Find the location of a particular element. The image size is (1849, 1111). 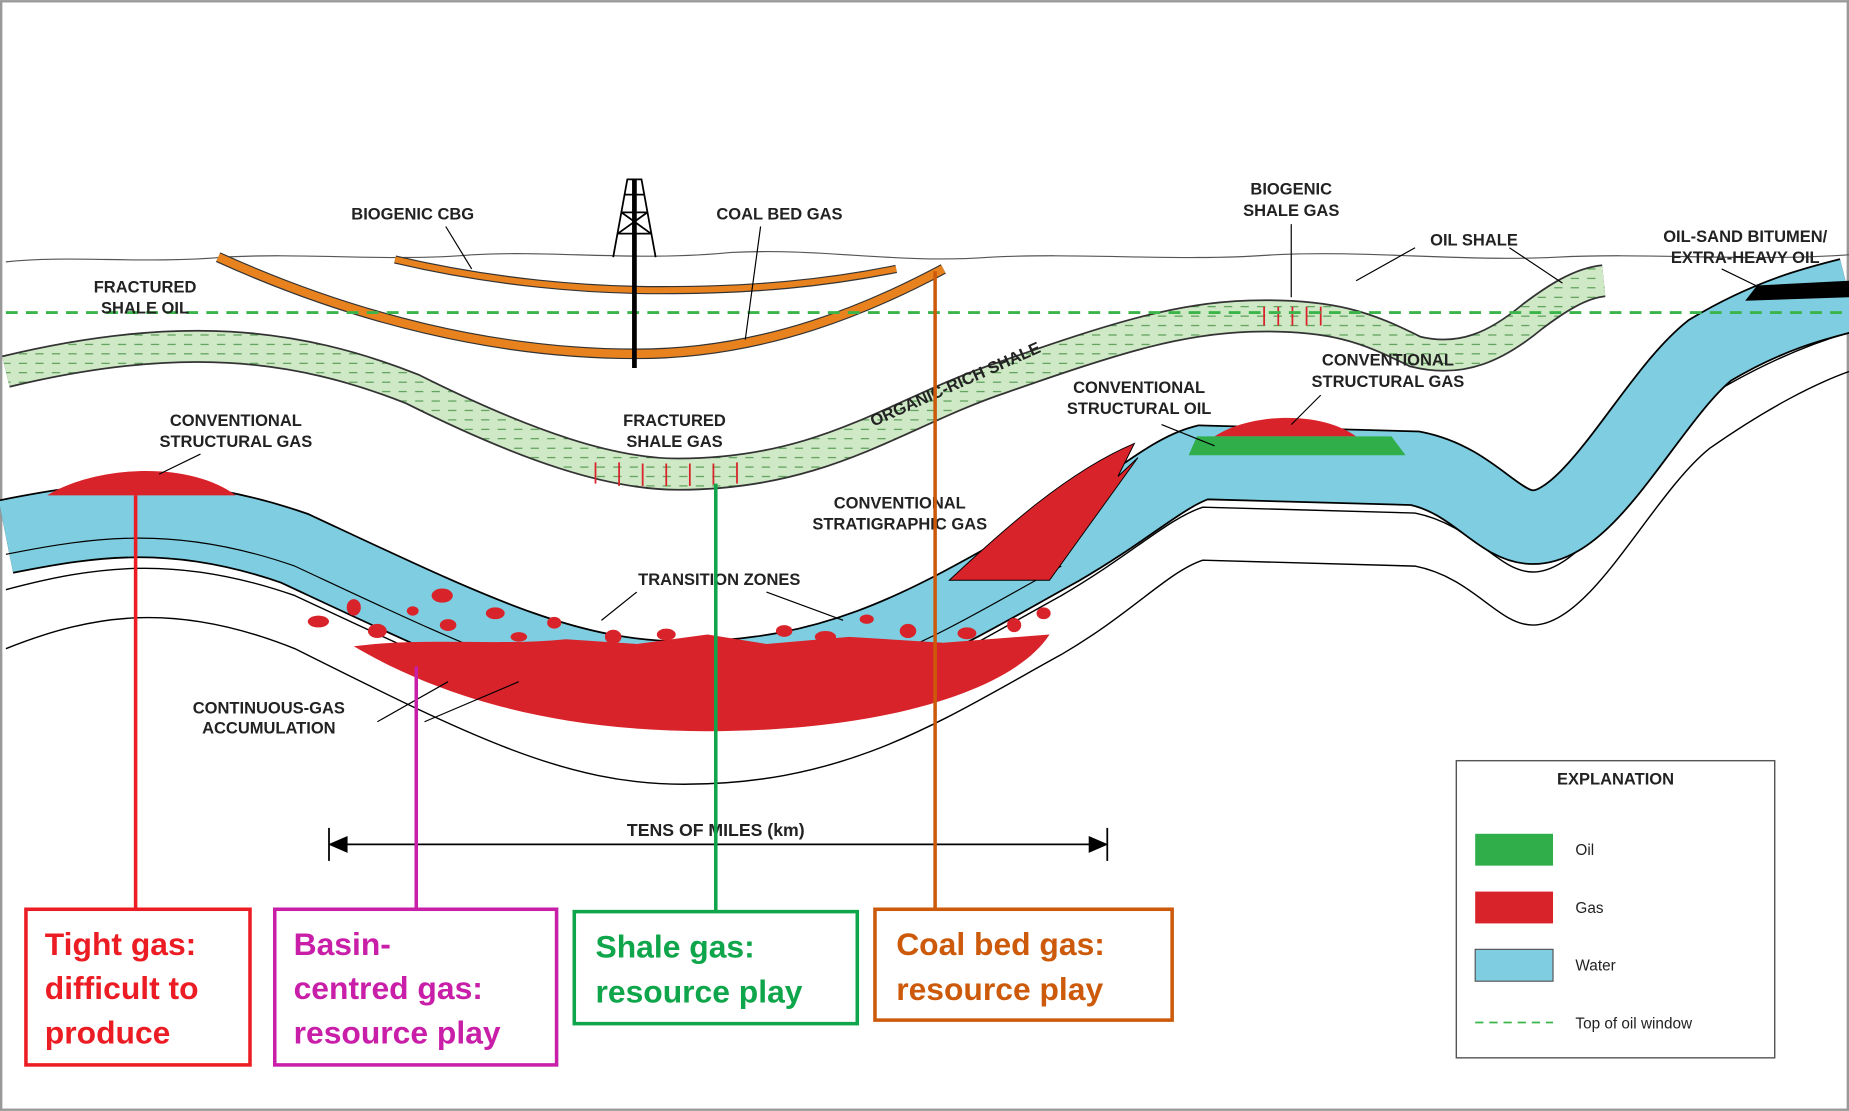

surface is located at coordinates (927, 256).